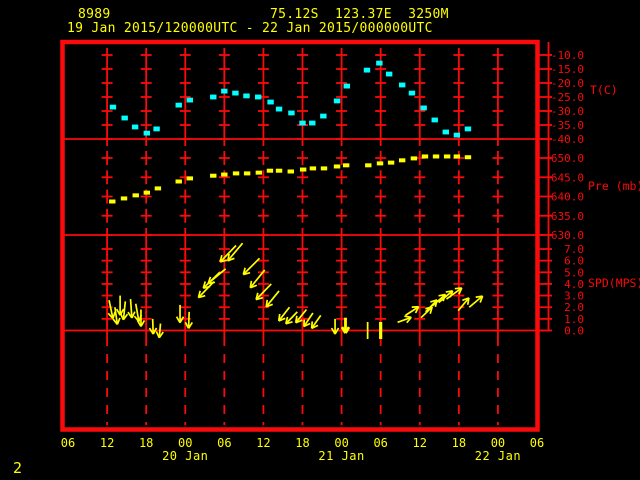 This screenshot has width=640, height=480. What do you see at coordinates (567, 197) in the screenshot?
I see `axis-tick-label: 640.0` at bounding box center [567, 197].